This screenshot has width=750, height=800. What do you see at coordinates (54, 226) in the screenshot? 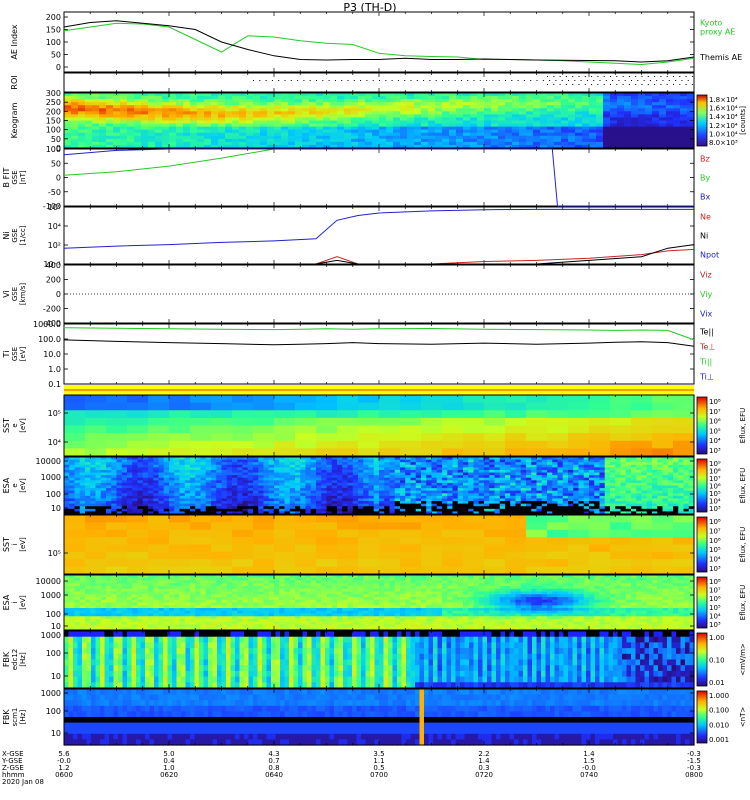
I see `y-tick-label: 10⁴` at bounding box center [54, 226].